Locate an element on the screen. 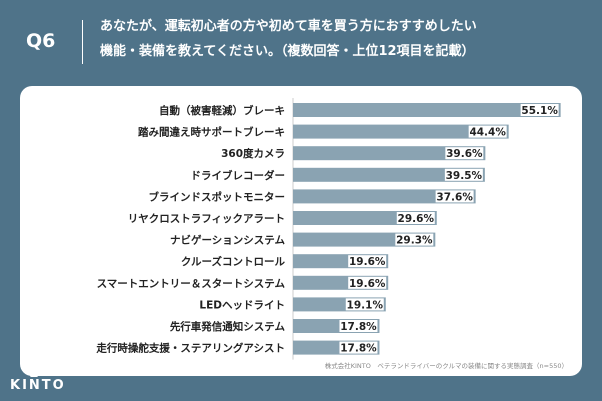 The width and height of the screenshot is (602, 401). value-label: 19.1% is located at coordinates (365, 305).